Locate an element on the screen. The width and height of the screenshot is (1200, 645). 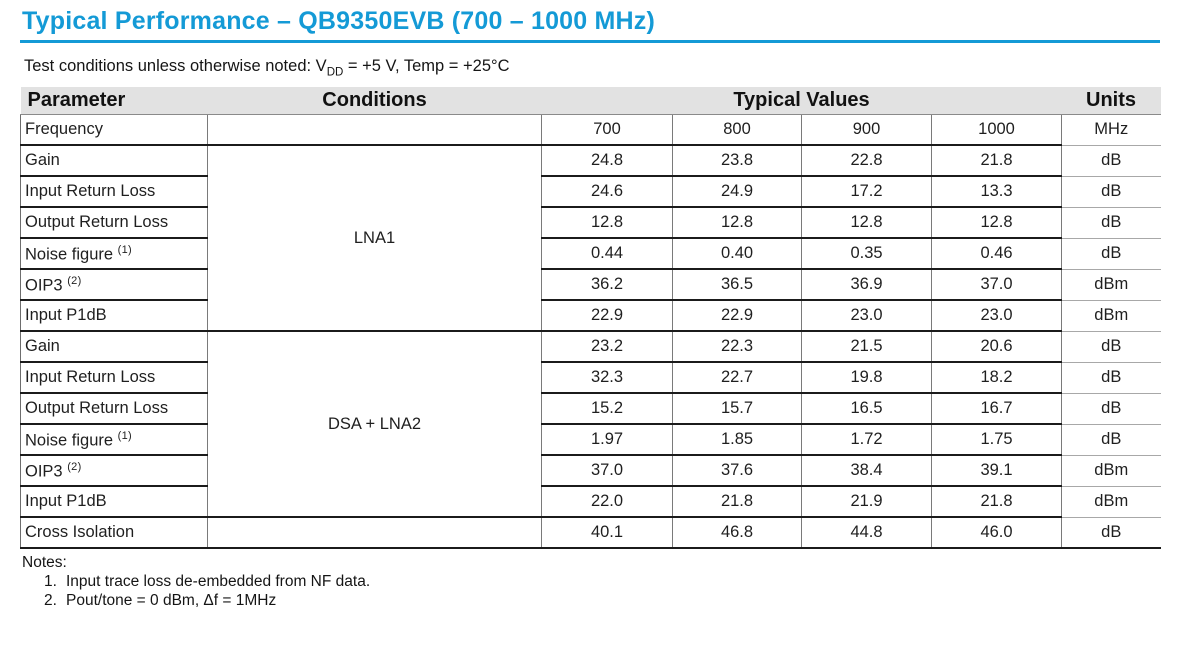
value-cell: 44.8 is located at coordinates (866, 533).